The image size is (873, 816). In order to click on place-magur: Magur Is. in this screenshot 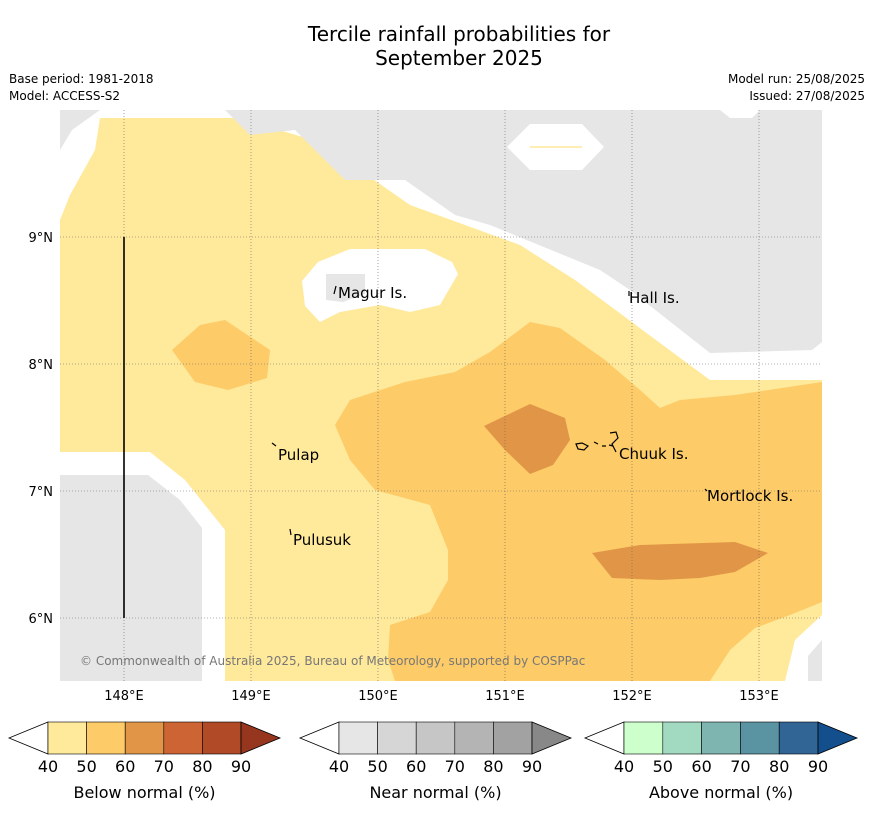, I will do `click(372, 293)`.